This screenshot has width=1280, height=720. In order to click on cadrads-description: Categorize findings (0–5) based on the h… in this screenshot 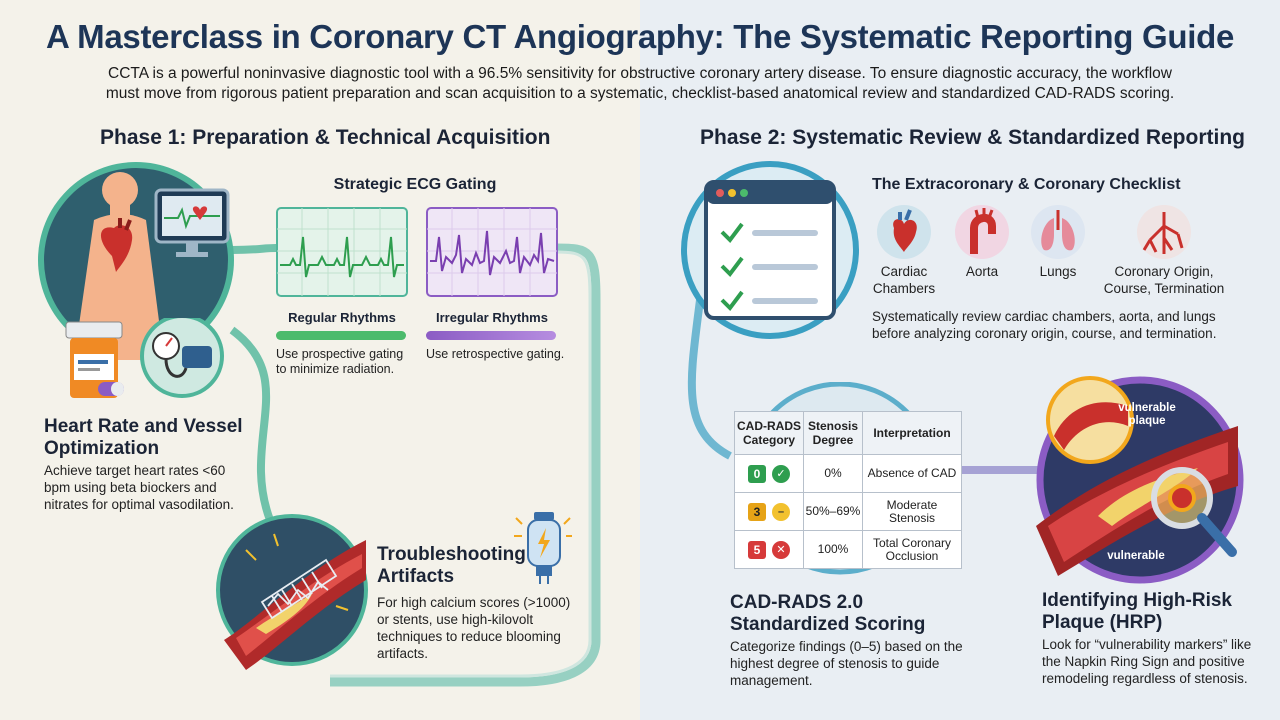, I will do `click(846, 663)`.